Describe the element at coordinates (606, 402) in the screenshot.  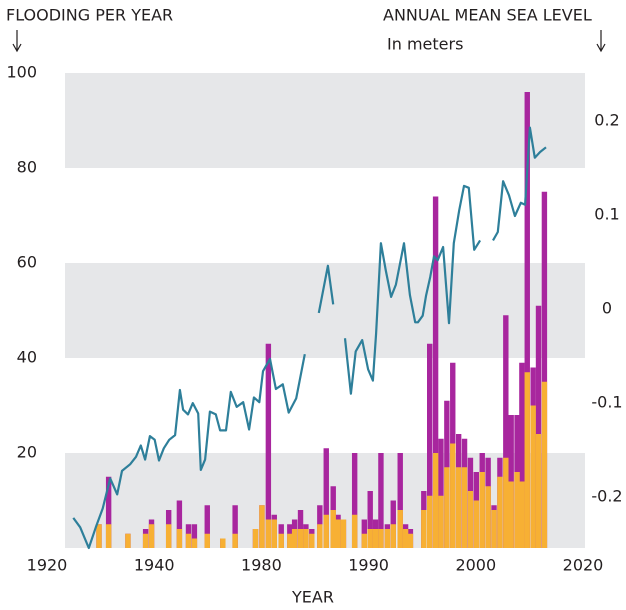
I see `y2-tick-label: -0.1` at that location.